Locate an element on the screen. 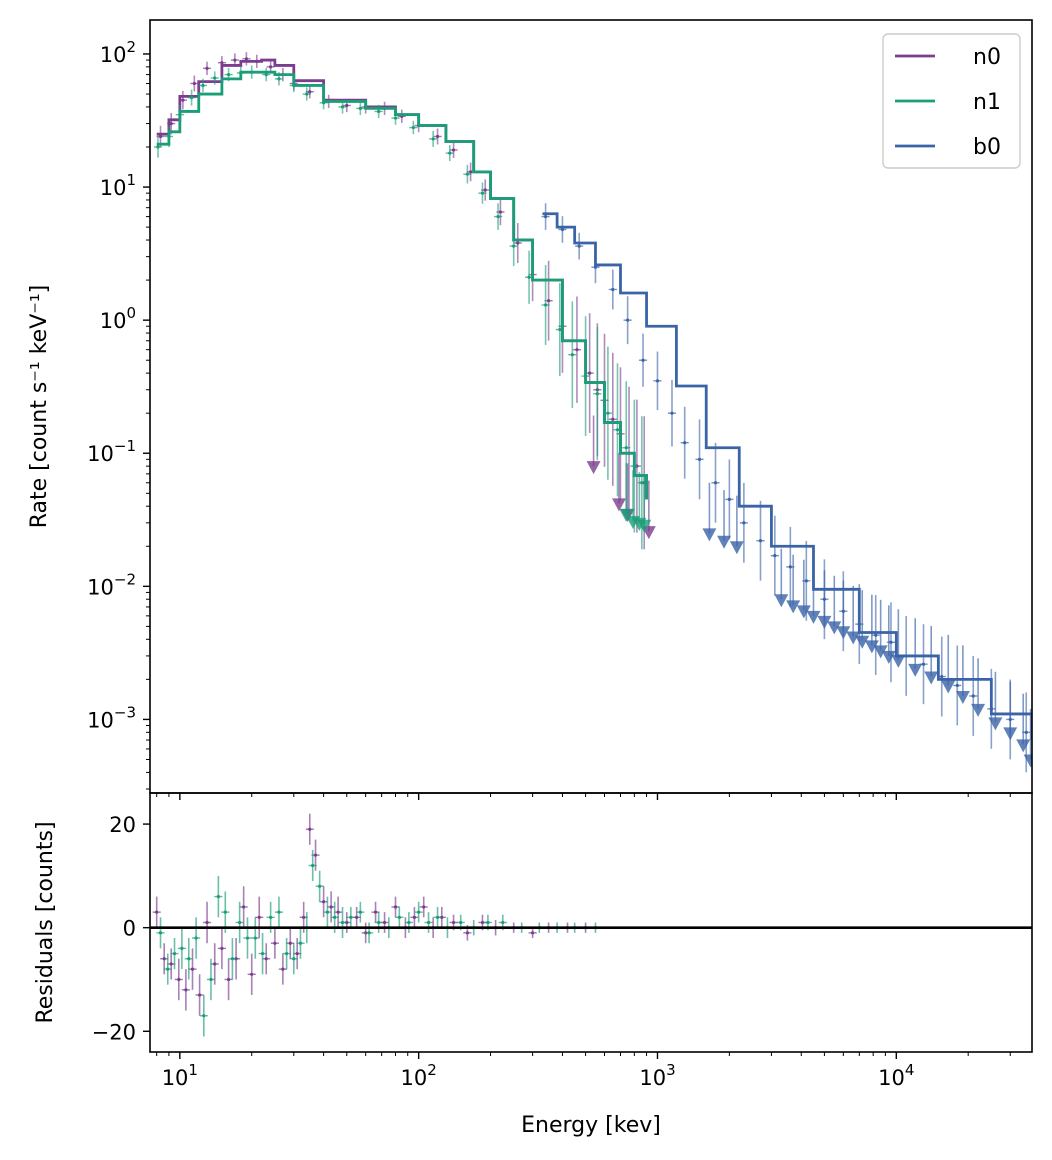  spectrum-ytick-label-0: 10⁻³ is located at coordinates (111, 717).